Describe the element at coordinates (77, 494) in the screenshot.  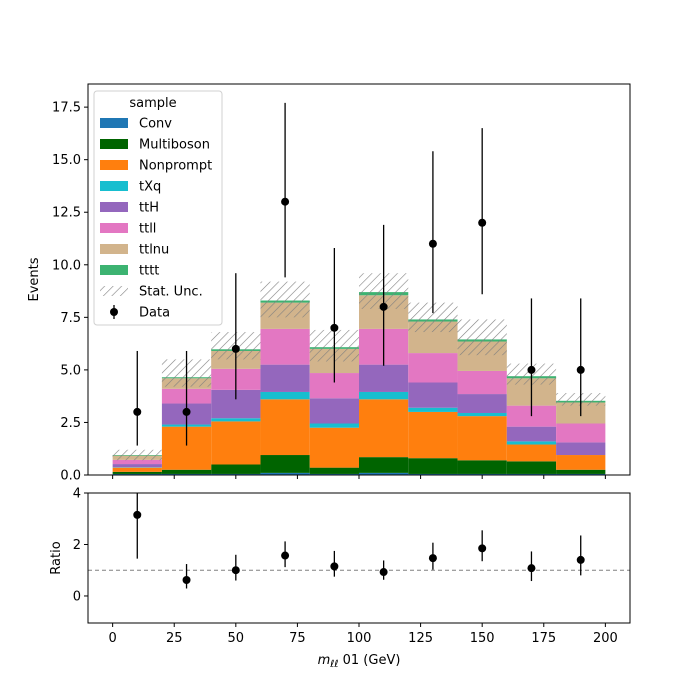
I see `ratio-y-tick-label-2: 4` at that location.